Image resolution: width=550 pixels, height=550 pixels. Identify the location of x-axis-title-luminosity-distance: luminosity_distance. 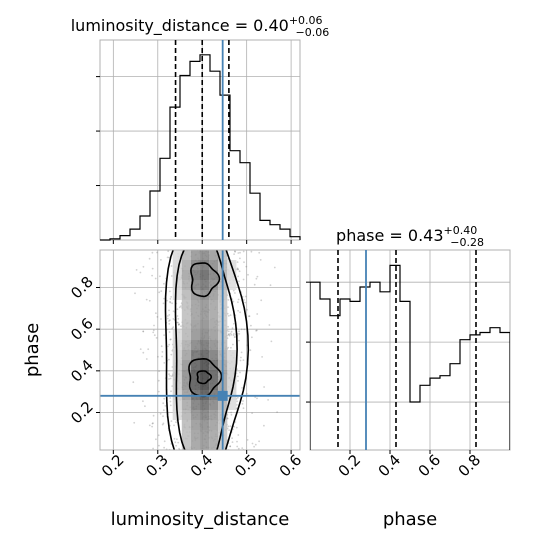
(200, 519).